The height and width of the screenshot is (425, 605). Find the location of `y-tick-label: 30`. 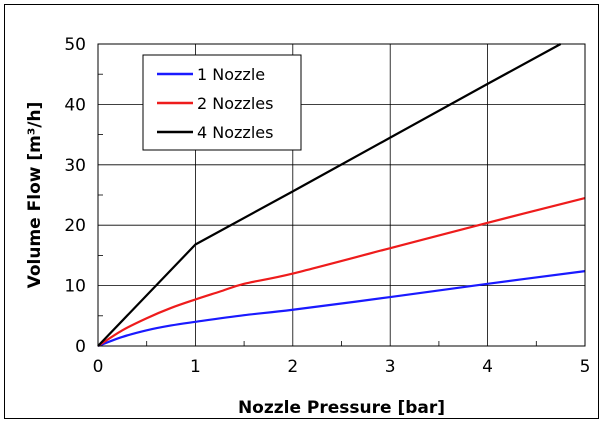

y-tick-label: 30 is located at coordinates (75, 166).